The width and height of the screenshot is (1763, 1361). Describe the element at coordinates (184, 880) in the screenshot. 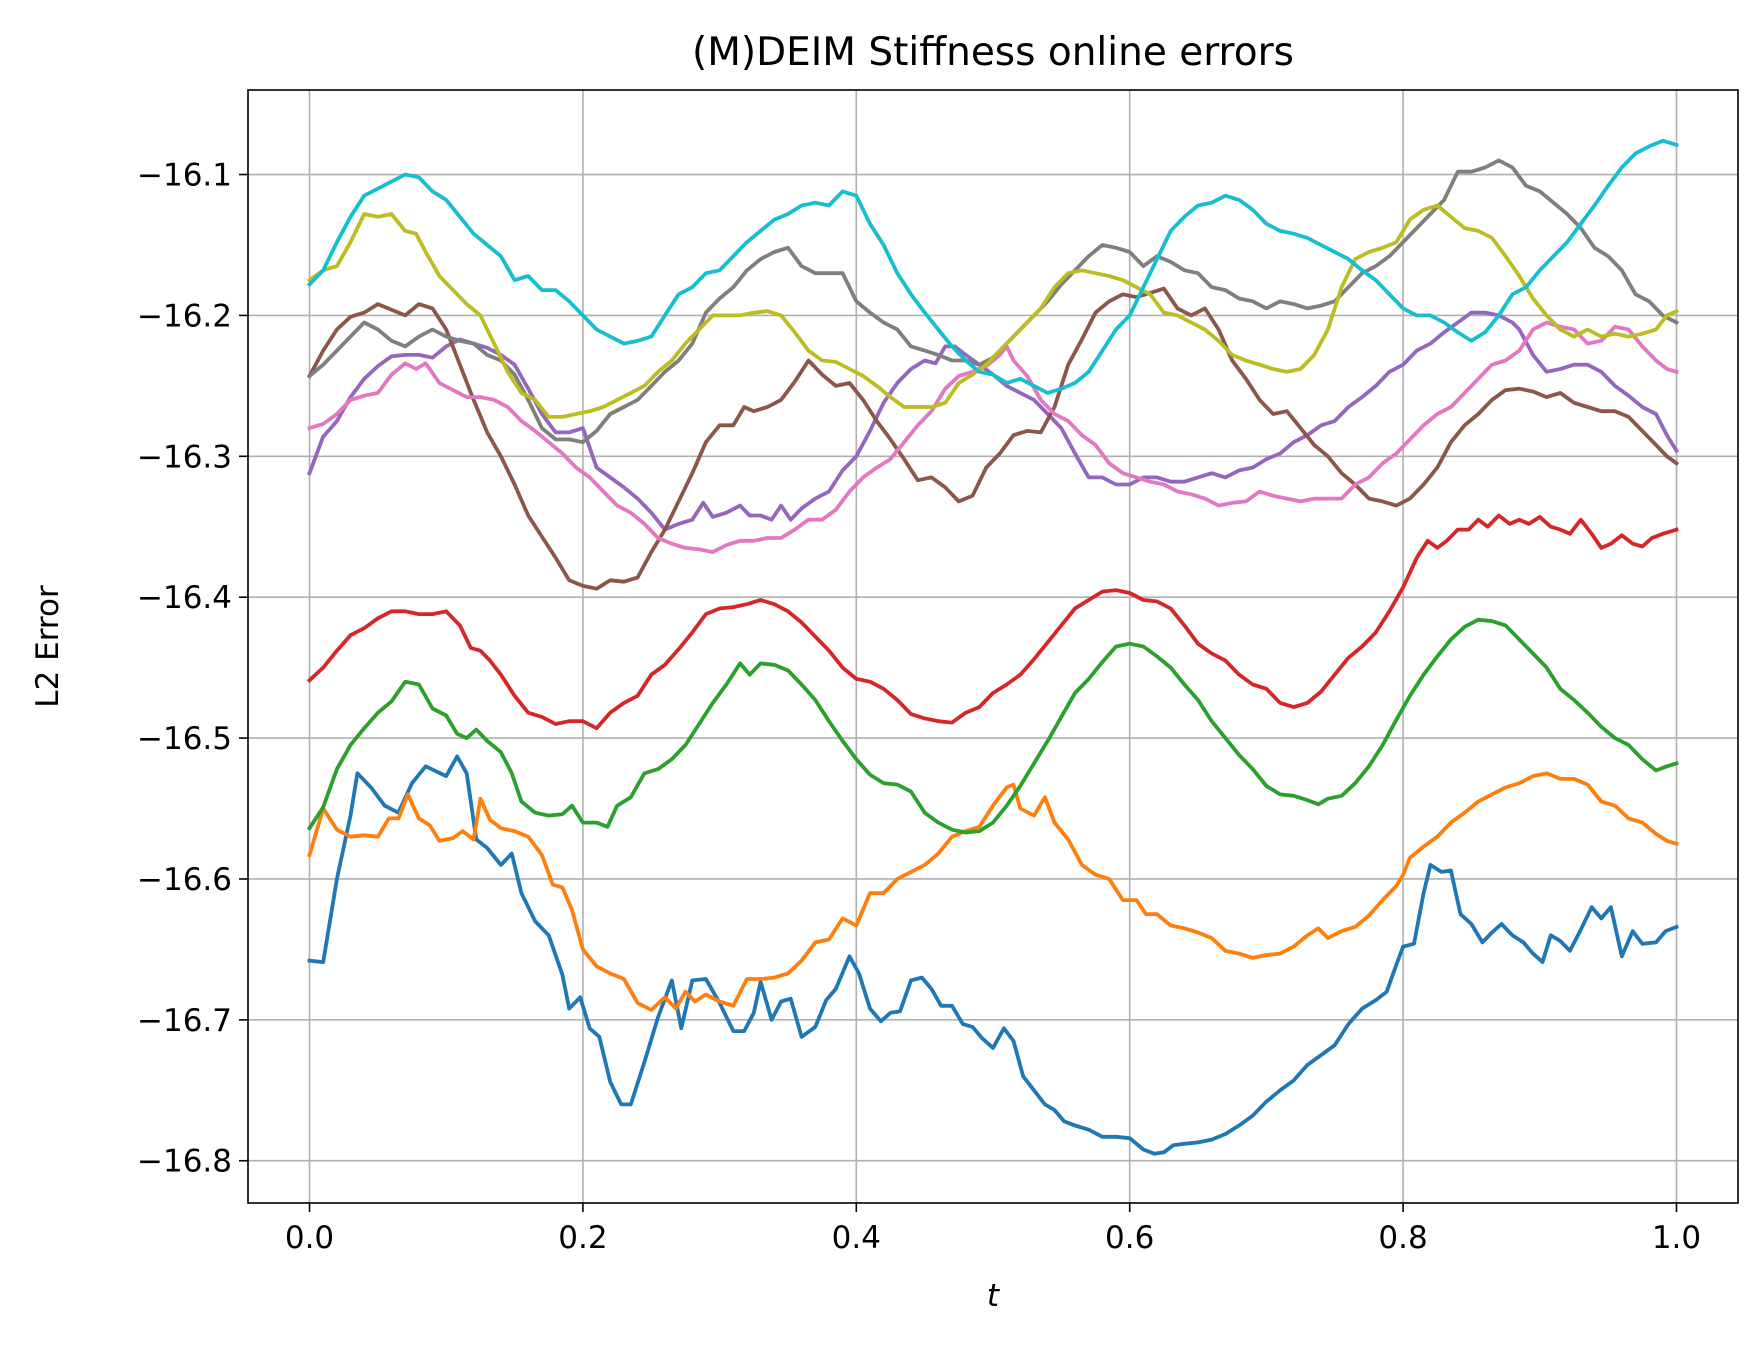

I see `y-tick-label: −16.6` at that location.